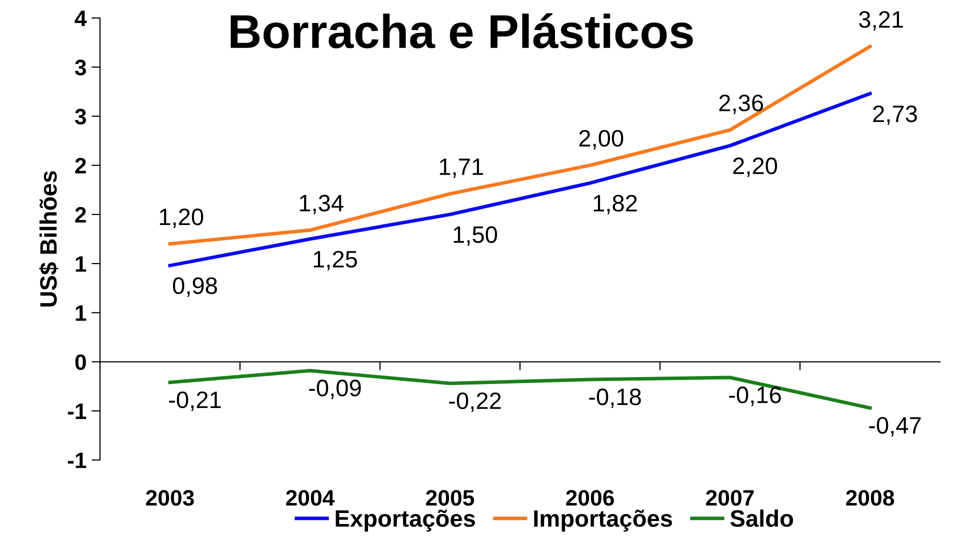 The image size is (953, 547). I want to click on data-label: 1,20, so click(182, 218).